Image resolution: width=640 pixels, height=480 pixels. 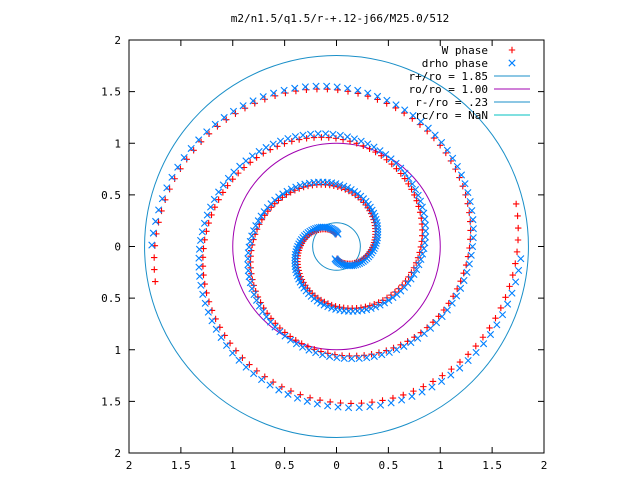 I want to click on y-tick-label: 0, so click(x=117, y=247).